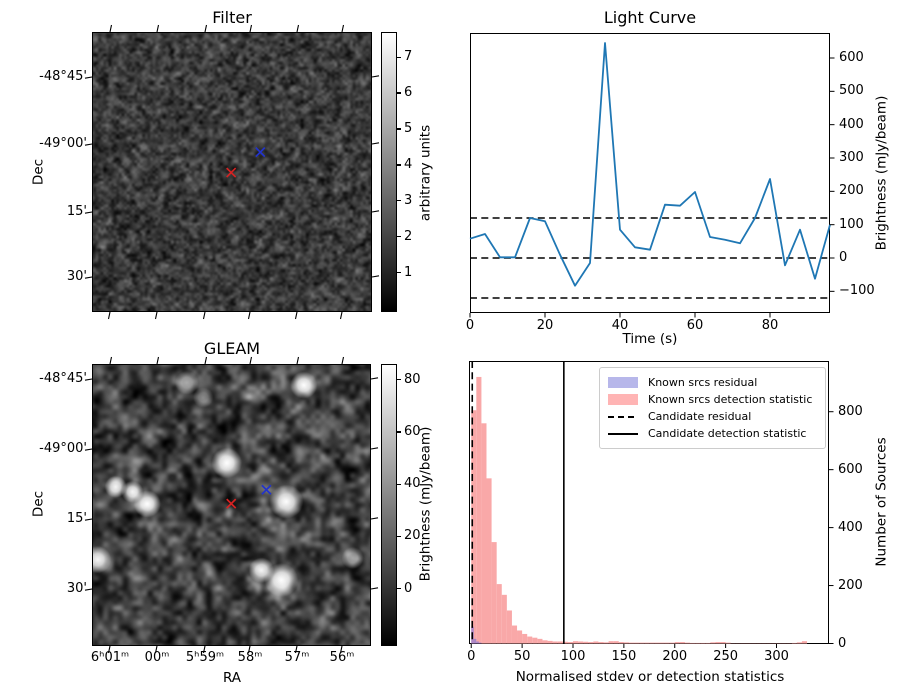 The height and width of the screenshot is (699, 907). What do you see at coordinates (623, 382) in the screenshot?
I see `legend-swatch-known-residual` at bounding box center [623, 382].